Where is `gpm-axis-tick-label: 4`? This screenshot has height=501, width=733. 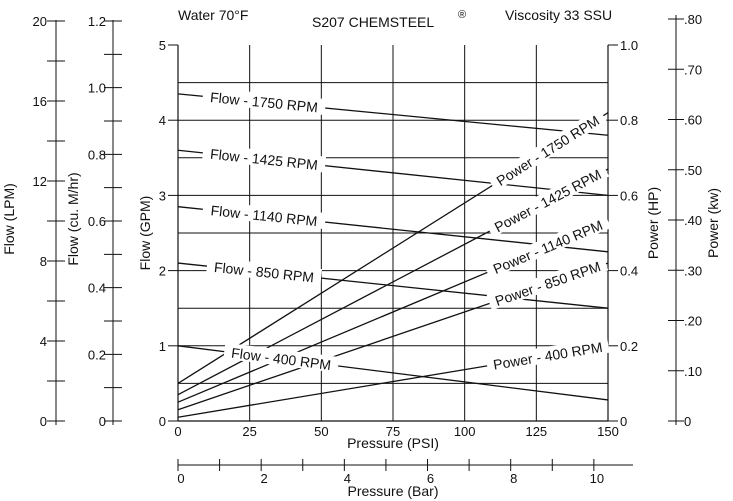 gpm-axis-tick-label: 4 is located at coordinates (162, 120).